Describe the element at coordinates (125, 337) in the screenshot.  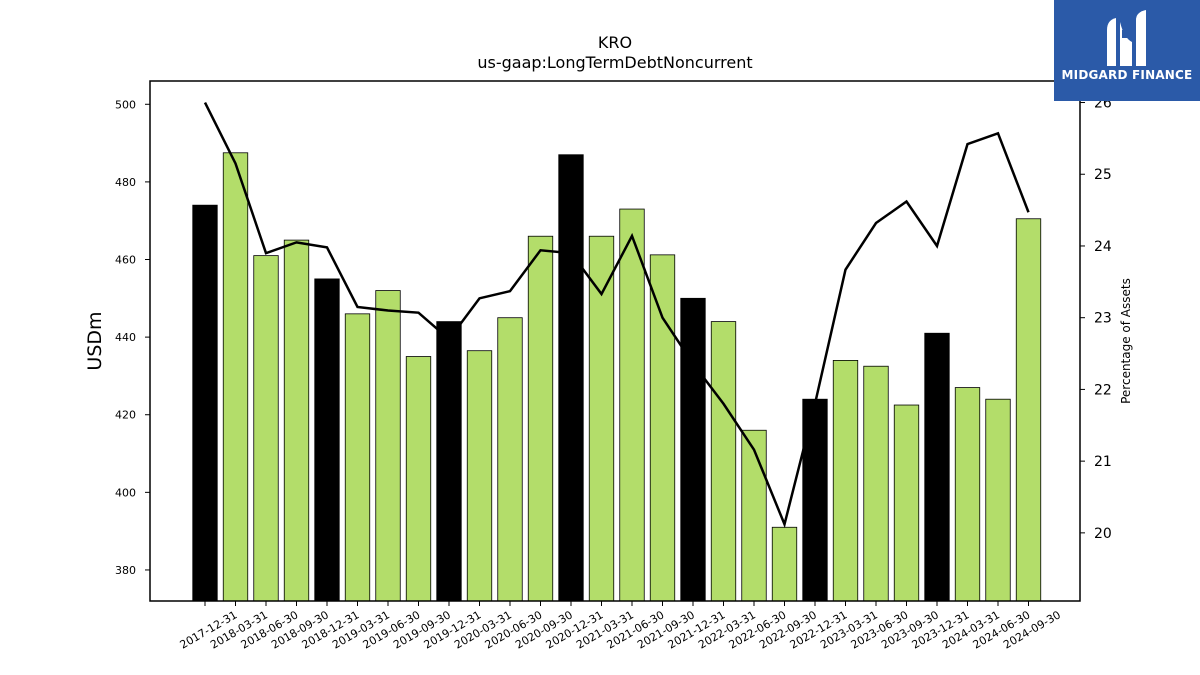
I see `y-tick-label: 440` at that location.